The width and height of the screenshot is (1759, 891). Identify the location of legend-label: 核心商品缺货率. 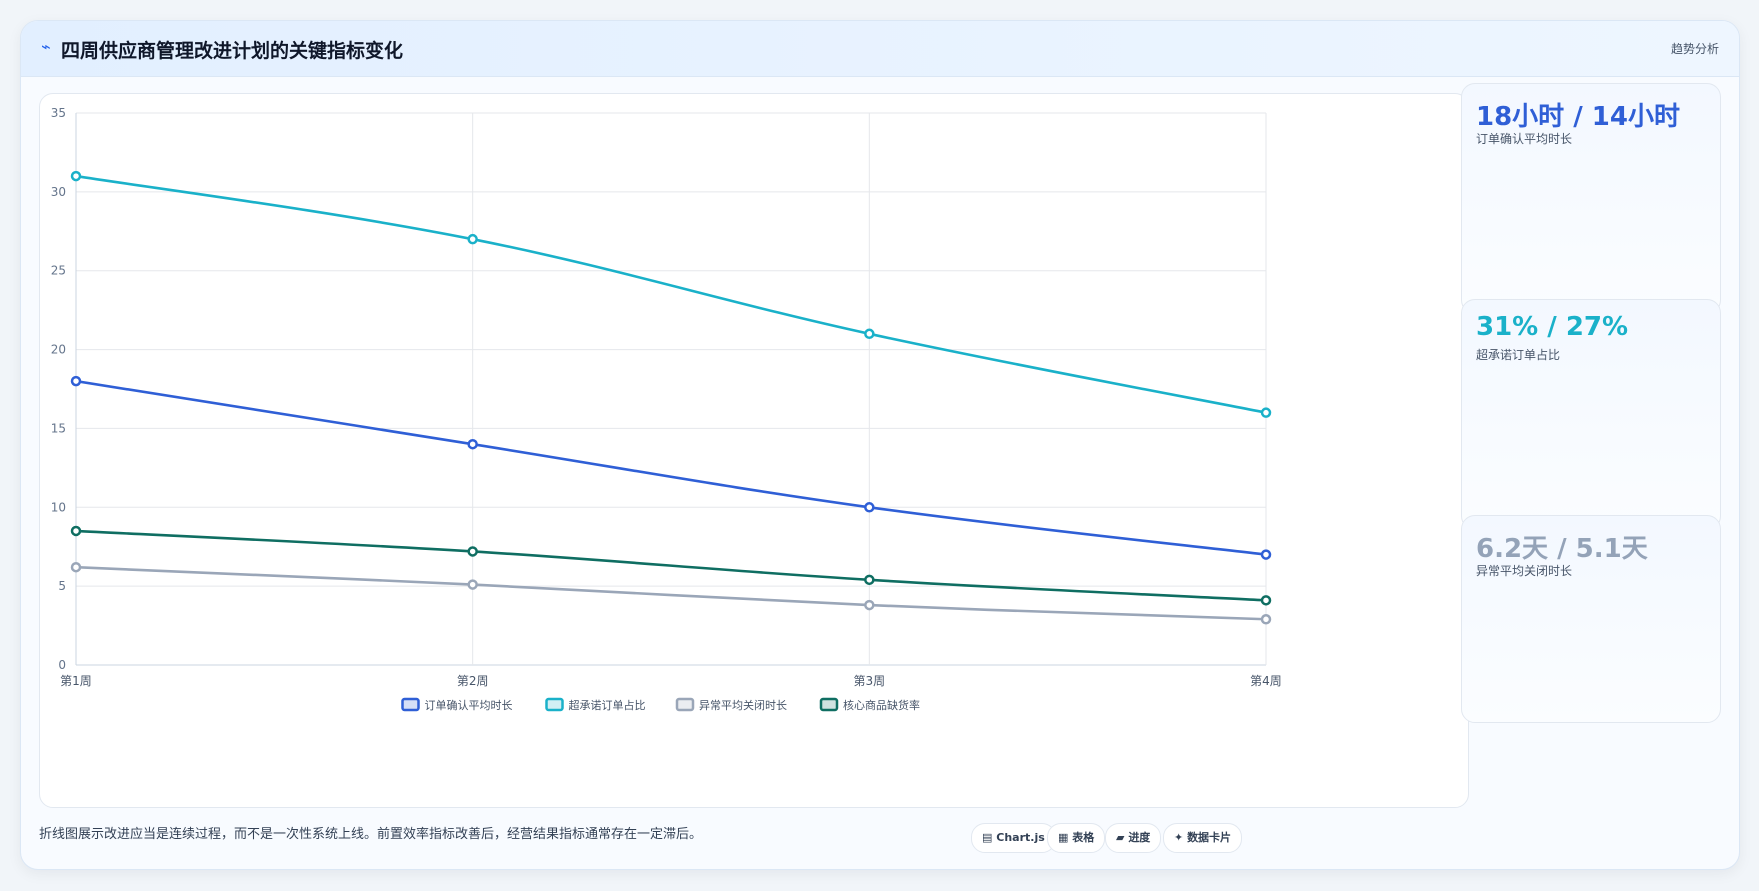
(881, 705).